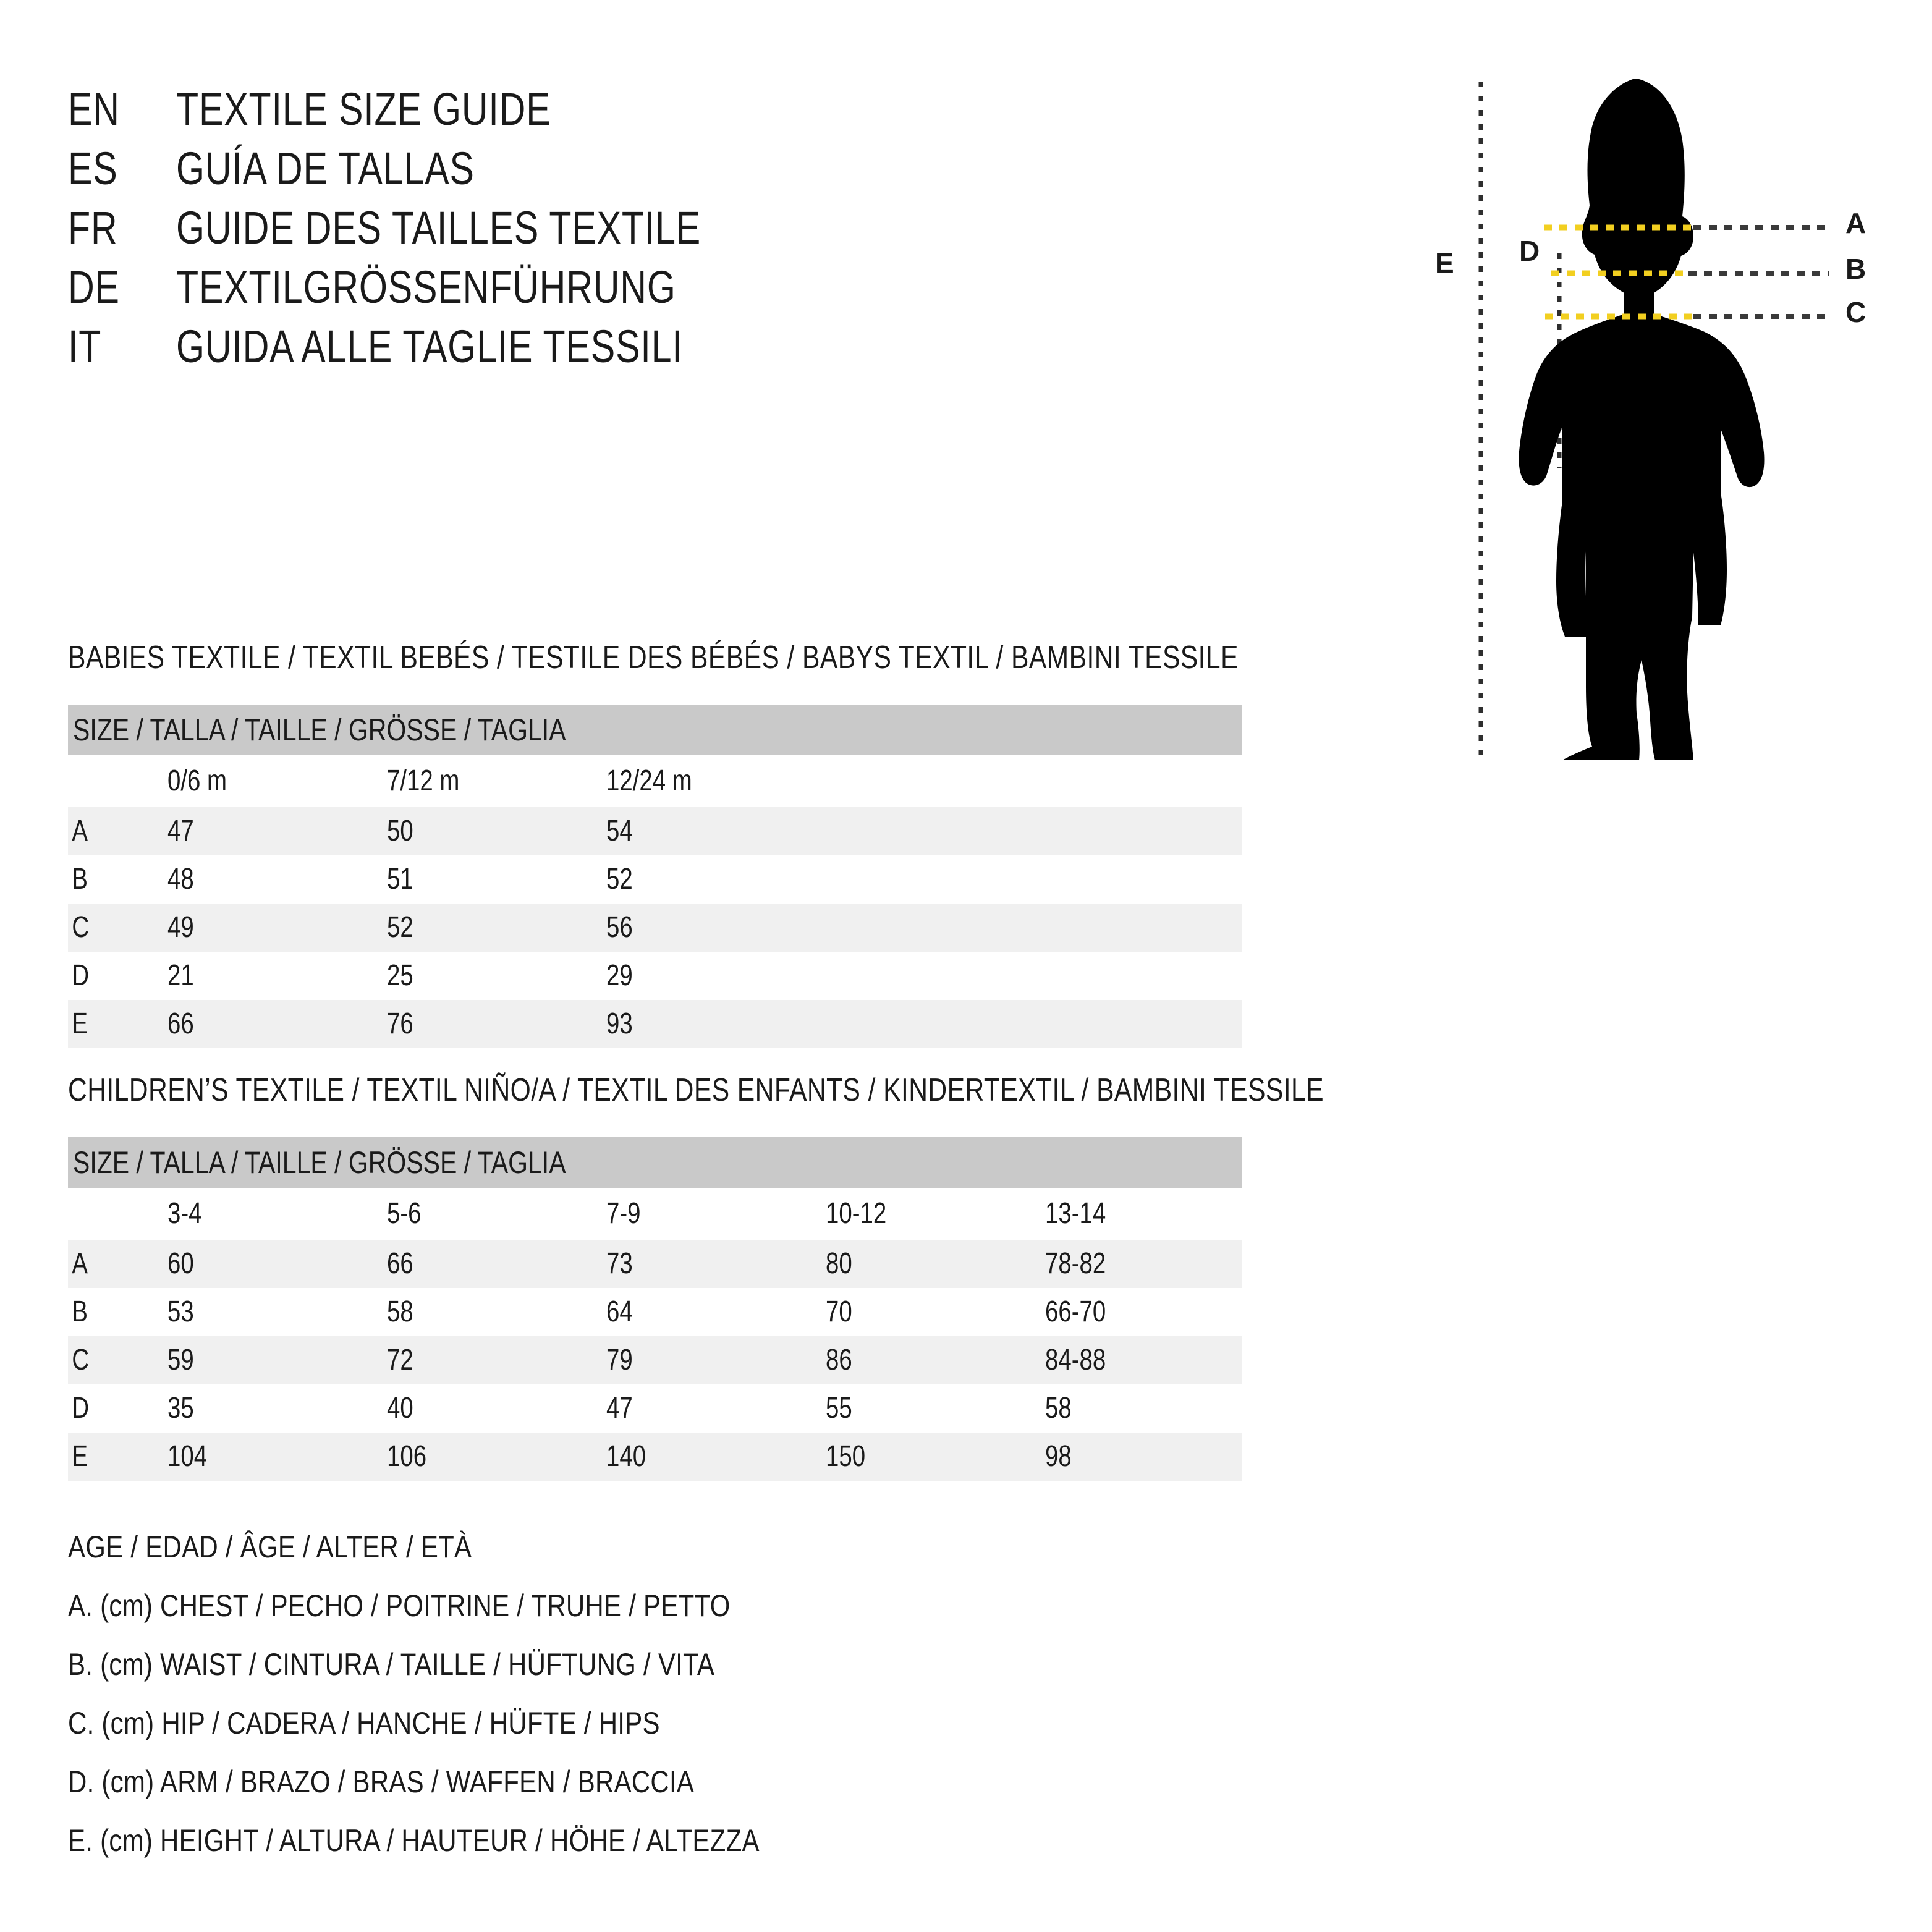 The width and height of the screenshot is (1932, 1932). I want to click on babies-cell-a-0: 47, so click(180, 831).